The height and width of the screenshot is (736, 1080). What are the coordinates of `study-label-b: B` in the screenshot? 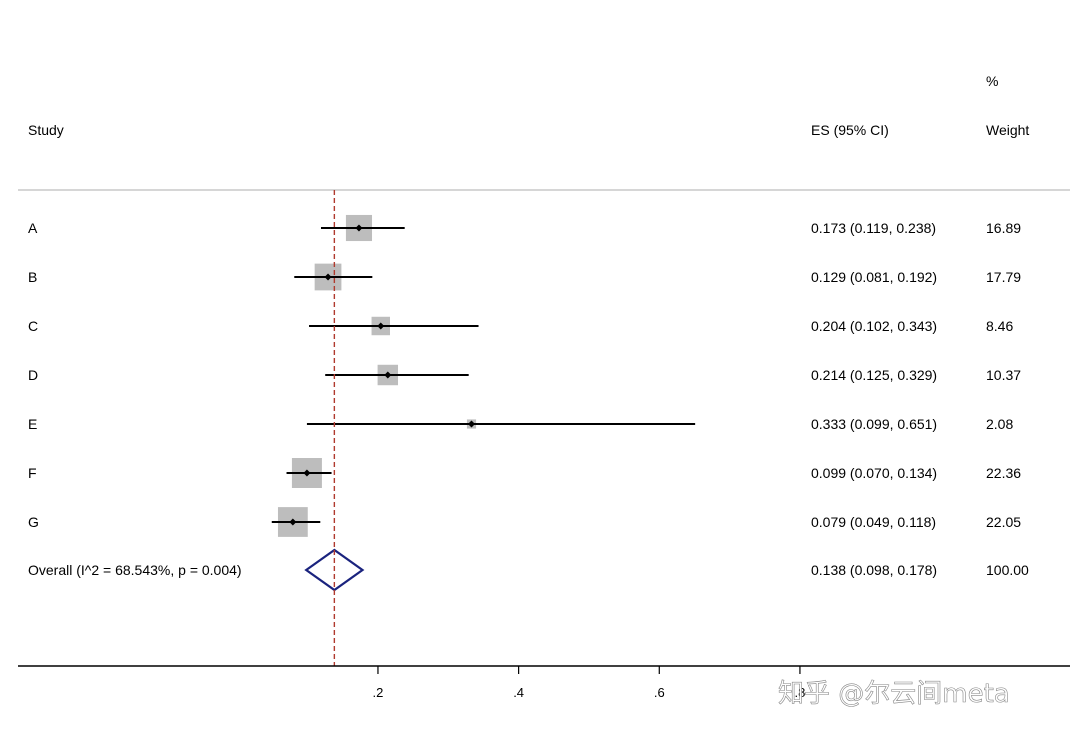 It's located at (32, 277).